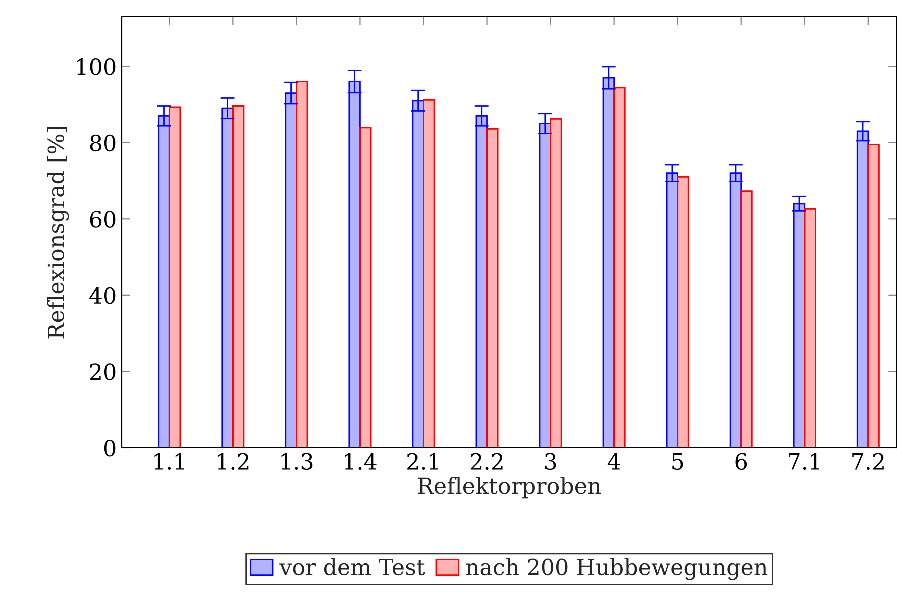  I want to click on legend-label: vor dem Test, so click(353, 567).